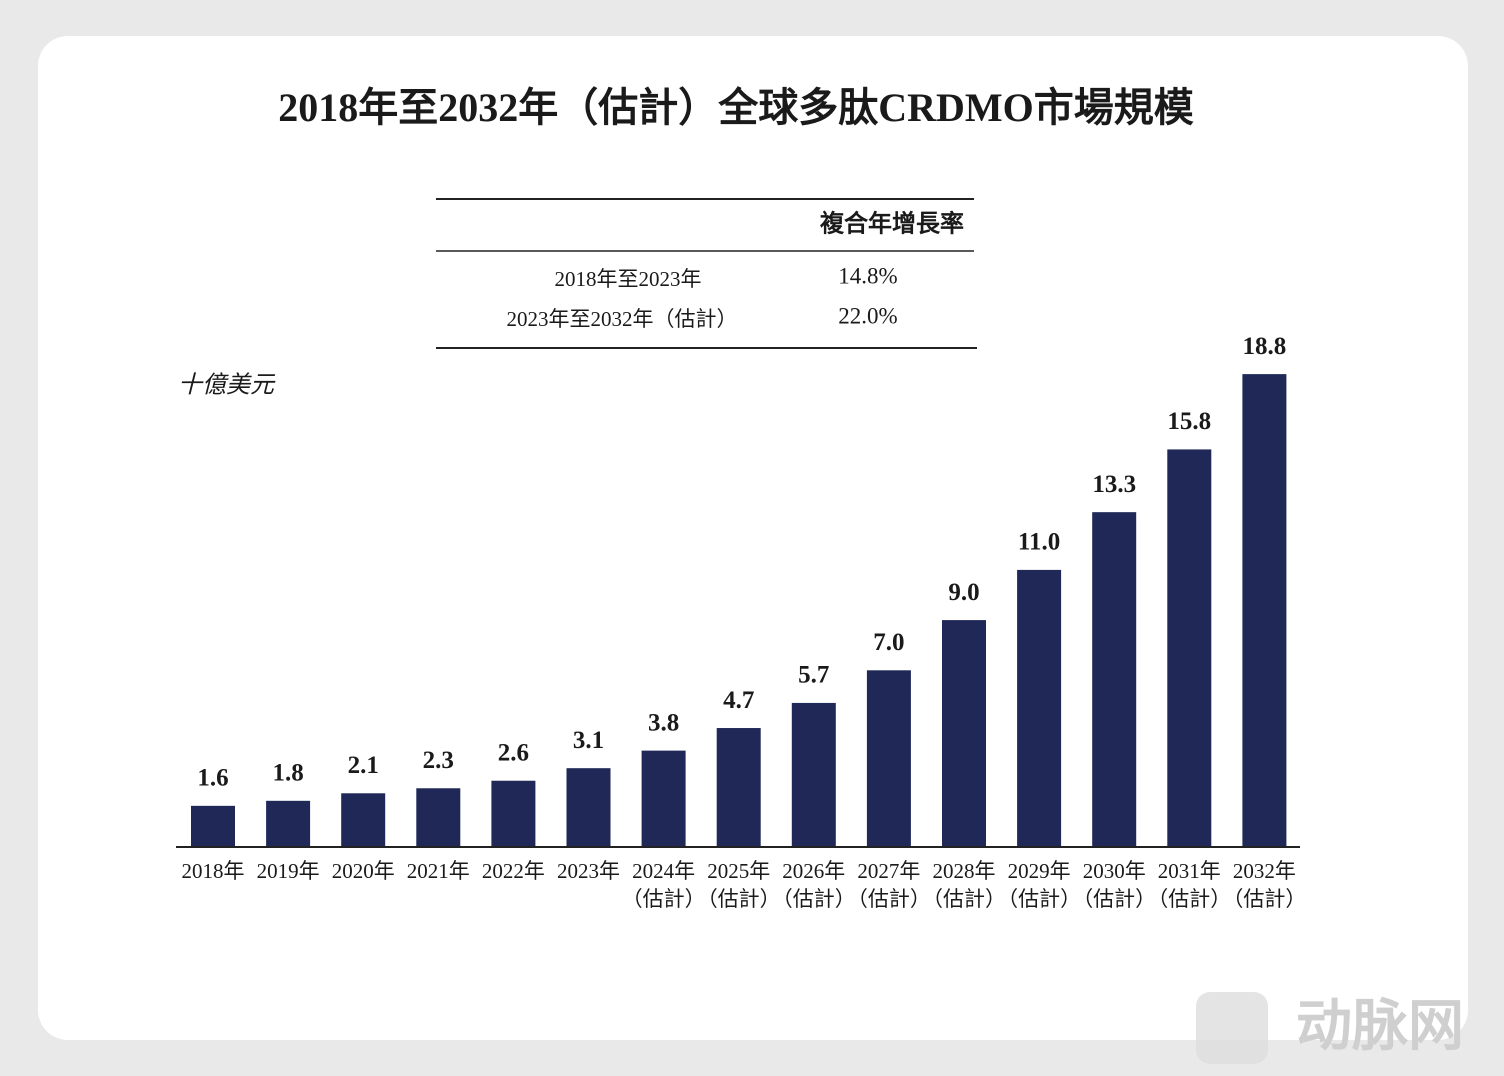 Image resolution: width=1504 pixels, height=1076 pixels. I want to click on x-tick-label: 2030年, so click(1114, 871).